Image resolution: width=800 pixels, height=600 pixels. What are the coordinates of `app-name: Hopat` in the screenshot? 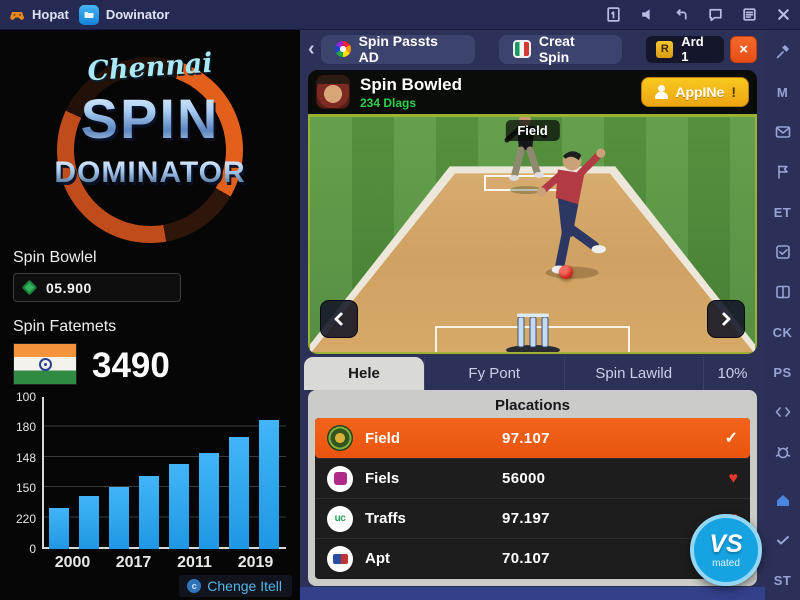 It's located at (50, 14).